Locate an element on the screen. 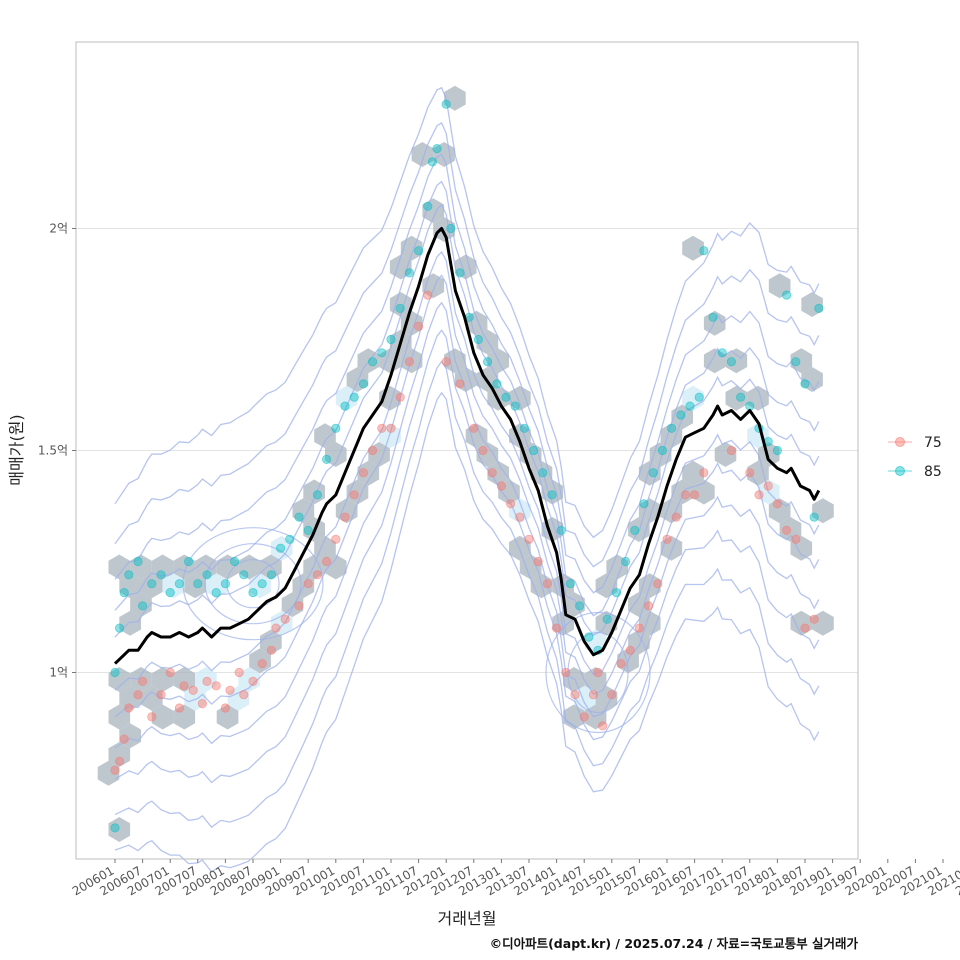 This screenshot has height=960, width=960. y-tick-label: 1억 is located at coordinates (58, 673).